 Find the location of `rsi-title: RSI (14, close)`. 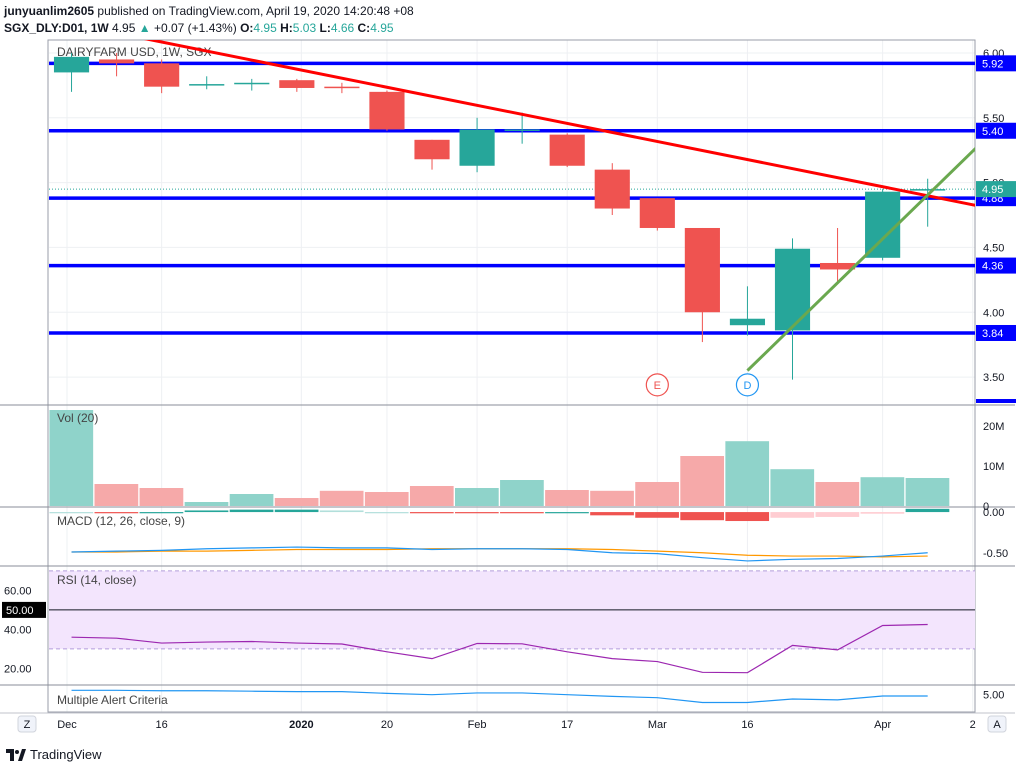

rsi-title: RSI (14, close) is located at coordinates (96, 580).